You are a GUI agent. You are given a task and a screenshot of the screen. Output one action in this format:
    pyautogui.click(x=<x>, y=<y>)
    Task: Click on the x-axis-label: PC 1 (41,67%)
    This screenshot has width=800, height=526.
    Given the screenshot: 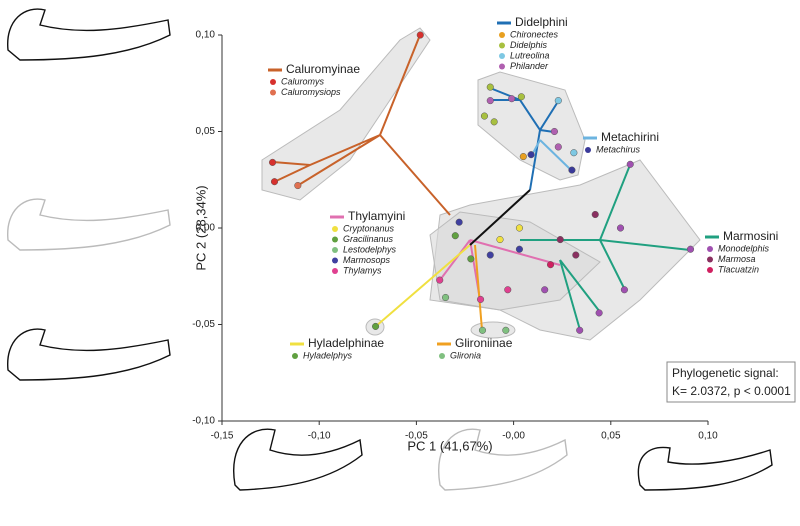 What is the action you would take?
    pyautogui.click(x=449, y=445)
    